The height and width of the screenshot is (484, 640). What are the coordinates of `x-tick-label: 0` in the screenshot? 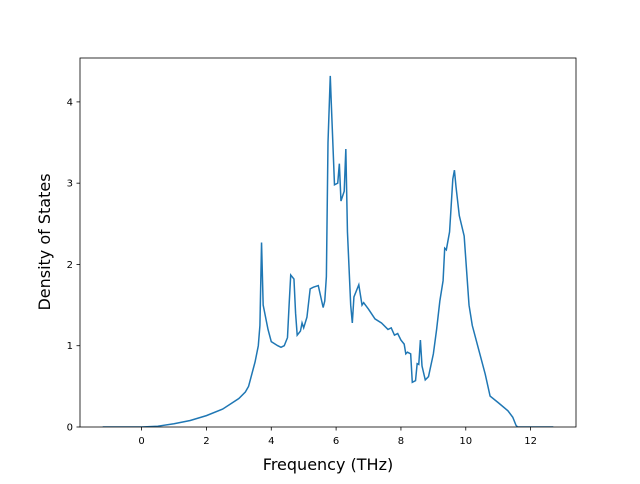 It's located at (141, 441).